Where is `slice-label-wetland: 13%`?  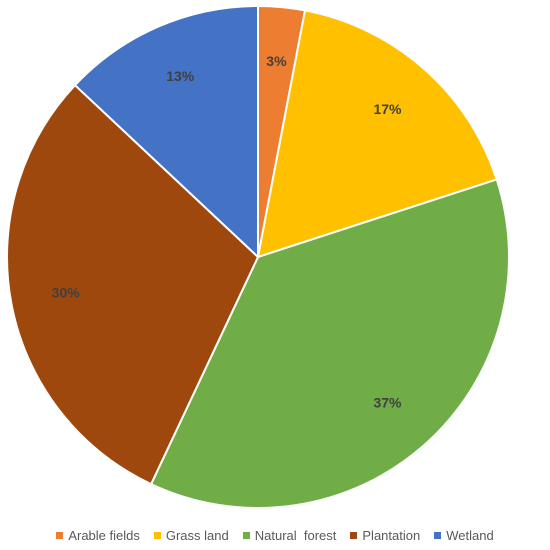 slice-label-wetland: 13% is located at coordinates (180, 76).